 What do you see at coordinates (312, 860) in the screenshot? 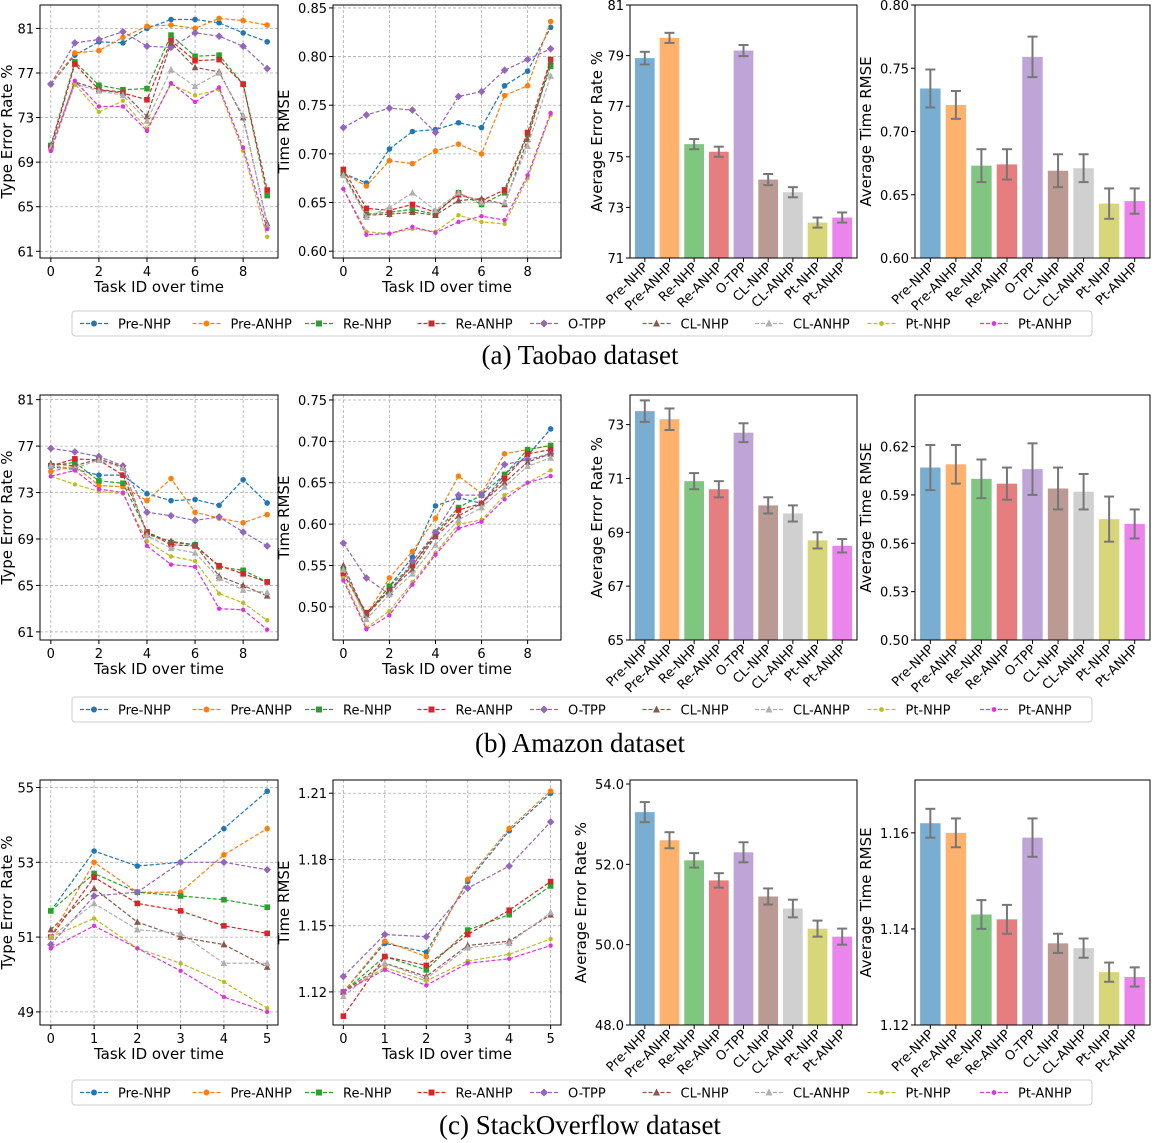
I see `y-tick-label: 1.18` at bounding box center [312, 860].